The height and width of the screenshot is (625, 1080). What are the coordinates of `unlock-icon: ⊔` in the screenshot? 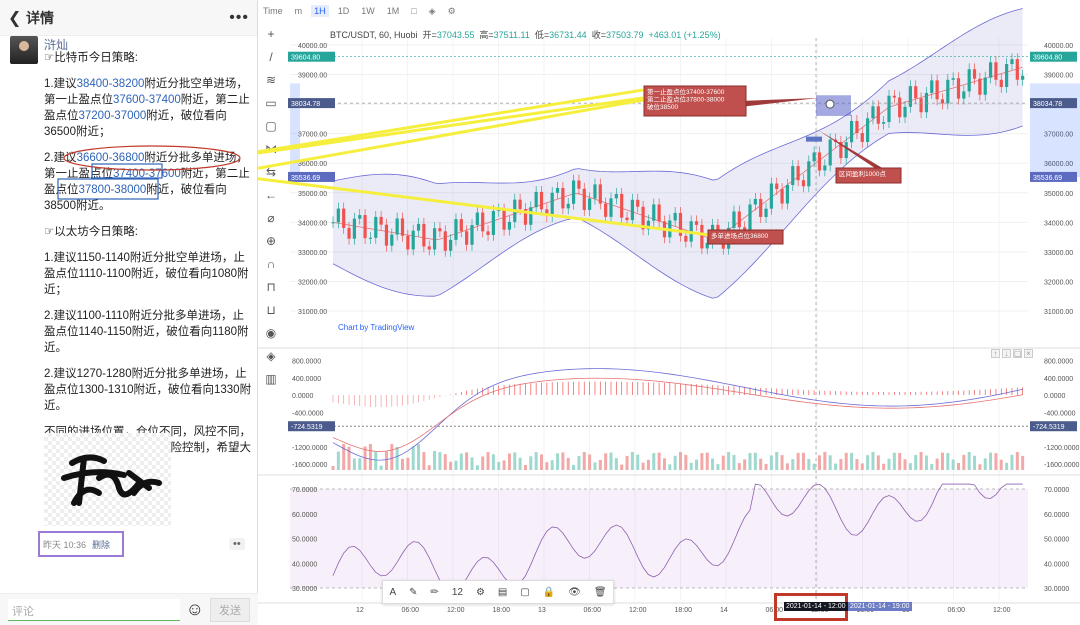 It's located at (271, 309).